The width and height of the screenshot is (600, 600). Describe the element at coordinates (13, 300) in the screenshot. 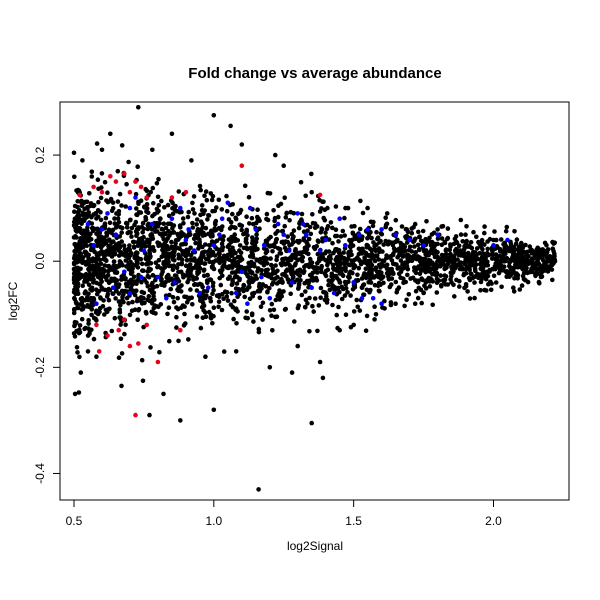

I see `y-axis-label: log2FC` at that location.